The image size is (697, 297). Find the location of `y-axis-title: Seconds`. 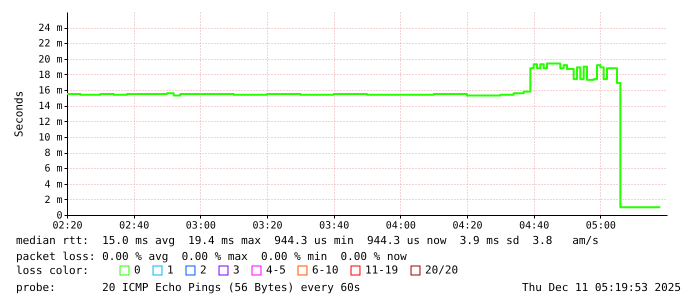

y-axis-title: Seconds is located at coordinates (19, 114).